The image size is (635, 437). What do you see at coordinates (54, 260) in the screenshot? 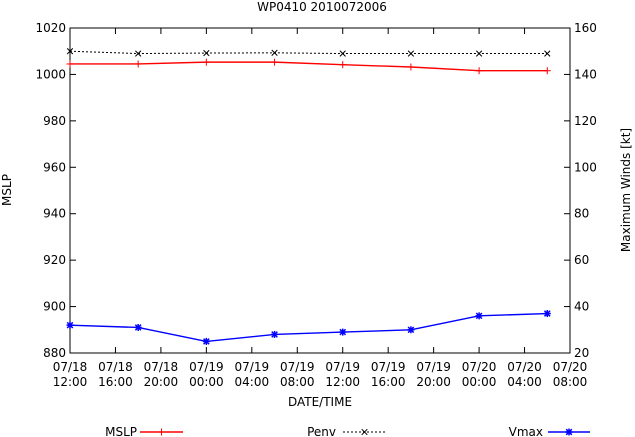
I see `y-tick-label: 920` at bounding box center [54, 260].